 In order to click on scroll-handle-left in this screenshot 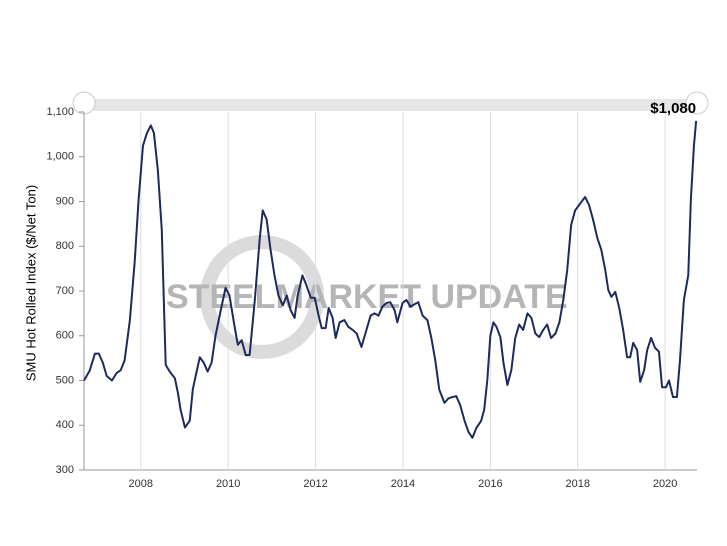, I will do `click(84, 103)`.